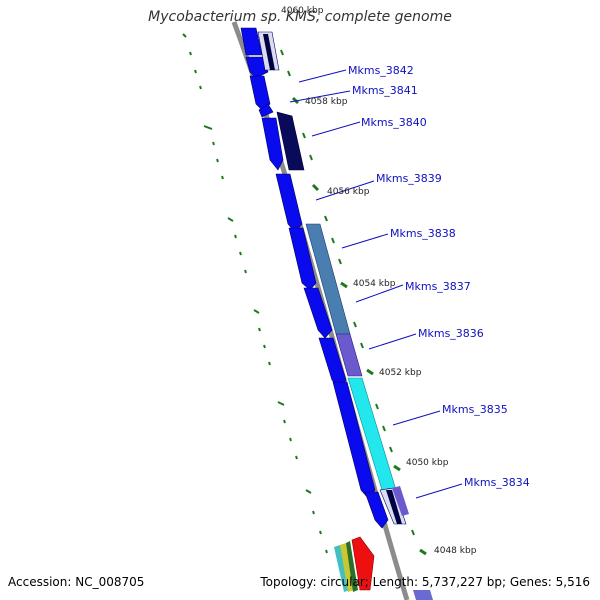 The height and width of the screenshot is (600, 600). Describe the element at coordinates (383, 568) in the screenshot. I see `lower-features` at that location.